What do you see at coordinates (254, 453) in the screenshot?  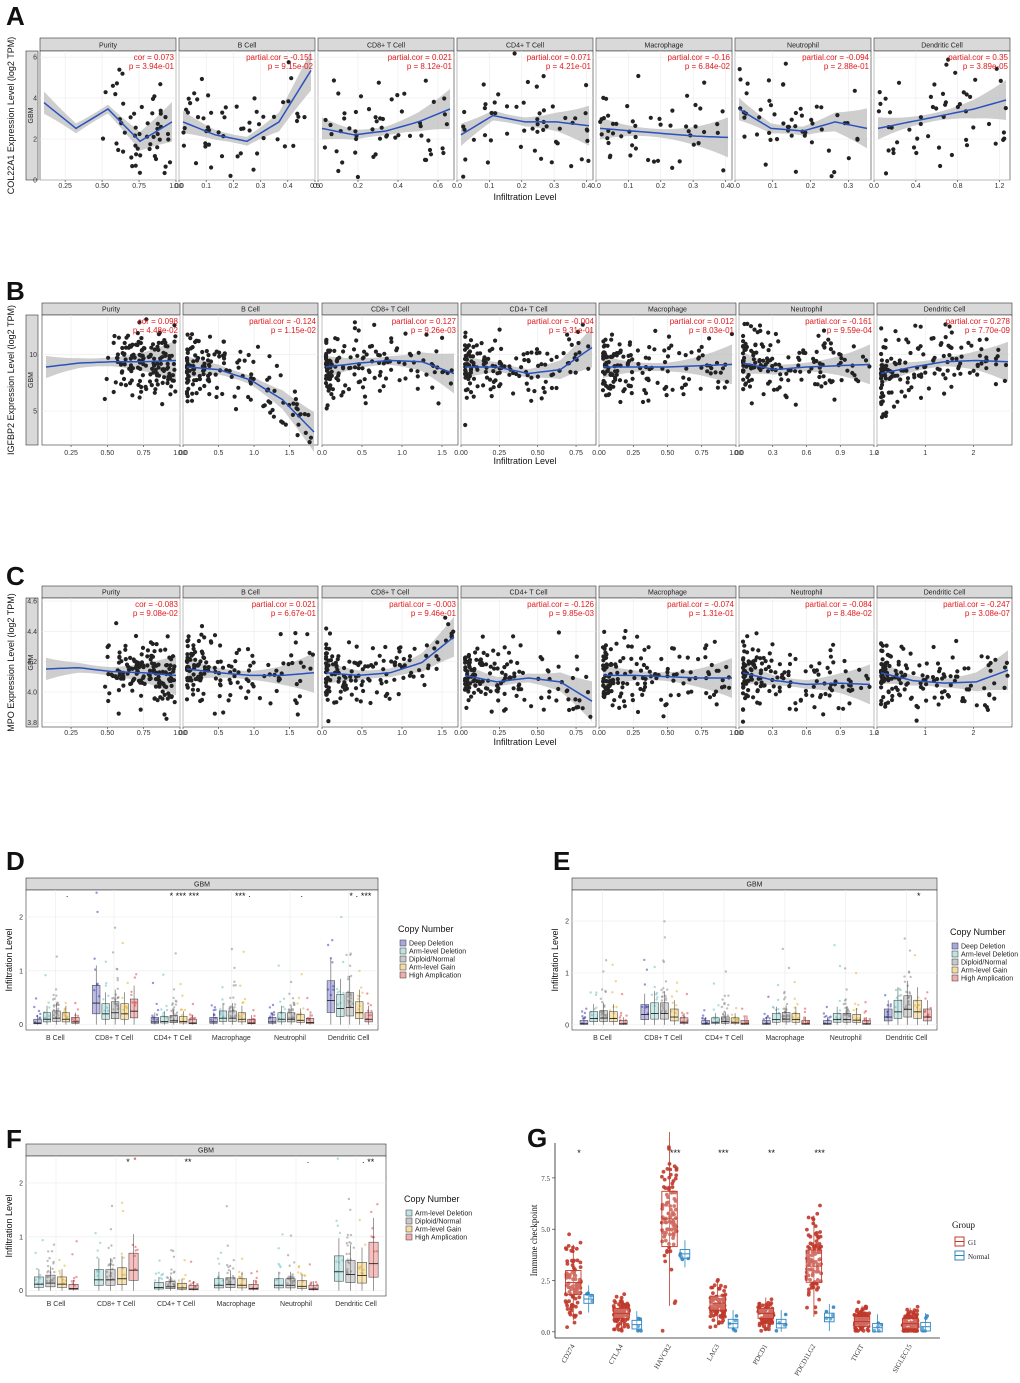 I see `x-tick-label: 1.0` at bounding box center [254, 453].